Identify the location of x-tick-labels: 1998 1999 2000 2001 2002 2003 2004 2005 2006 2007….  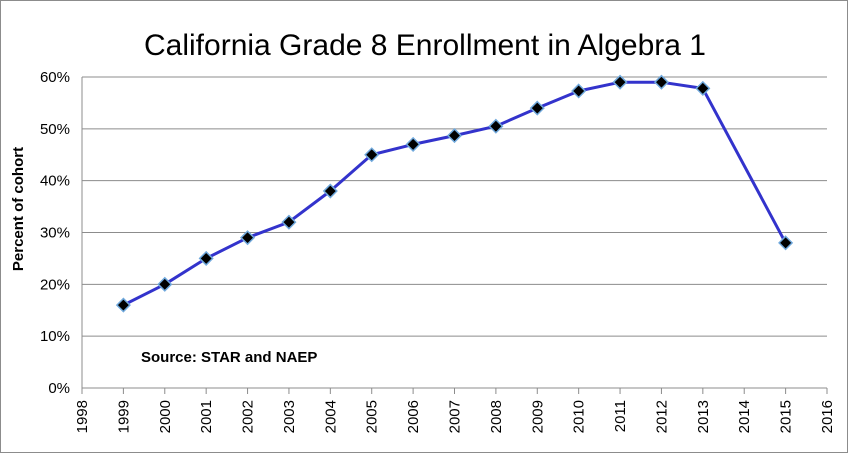
(455, 416).